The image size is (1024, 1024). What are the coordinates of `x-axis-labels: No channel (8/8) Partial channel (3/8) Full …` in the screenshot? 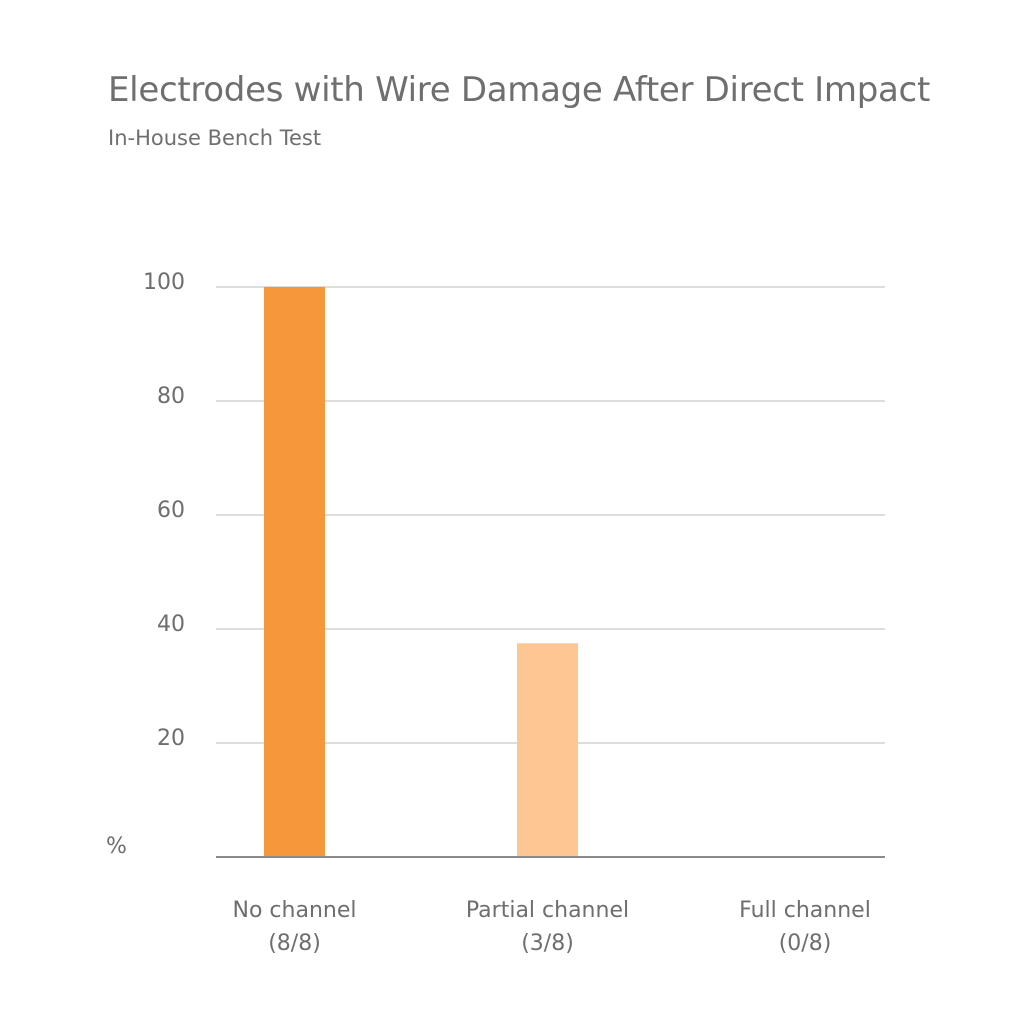 It's located at (552, 927).